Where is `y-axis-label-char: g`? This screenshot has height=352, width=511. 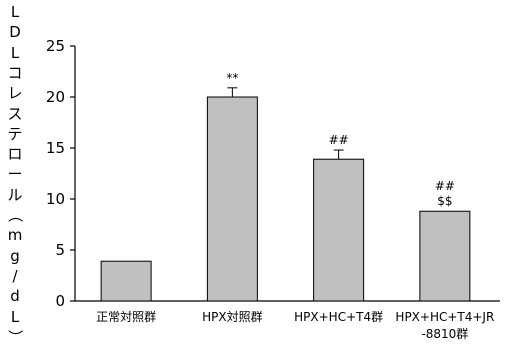 y-axis-label-char: g is located at coordinates (15, 255).